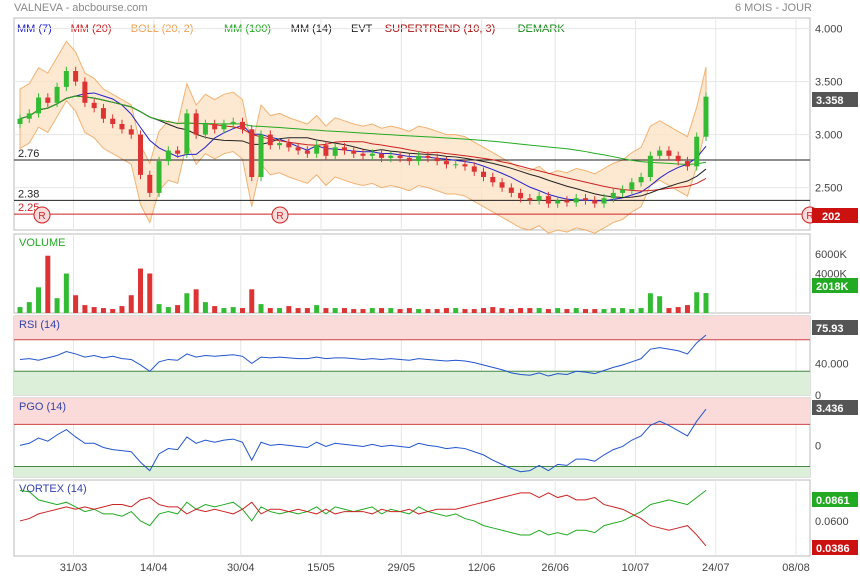  What do you see at coordinates (831, 255) in the screenshot?
I see `volume-tick: 6000K` at bounding box center [831, 255].